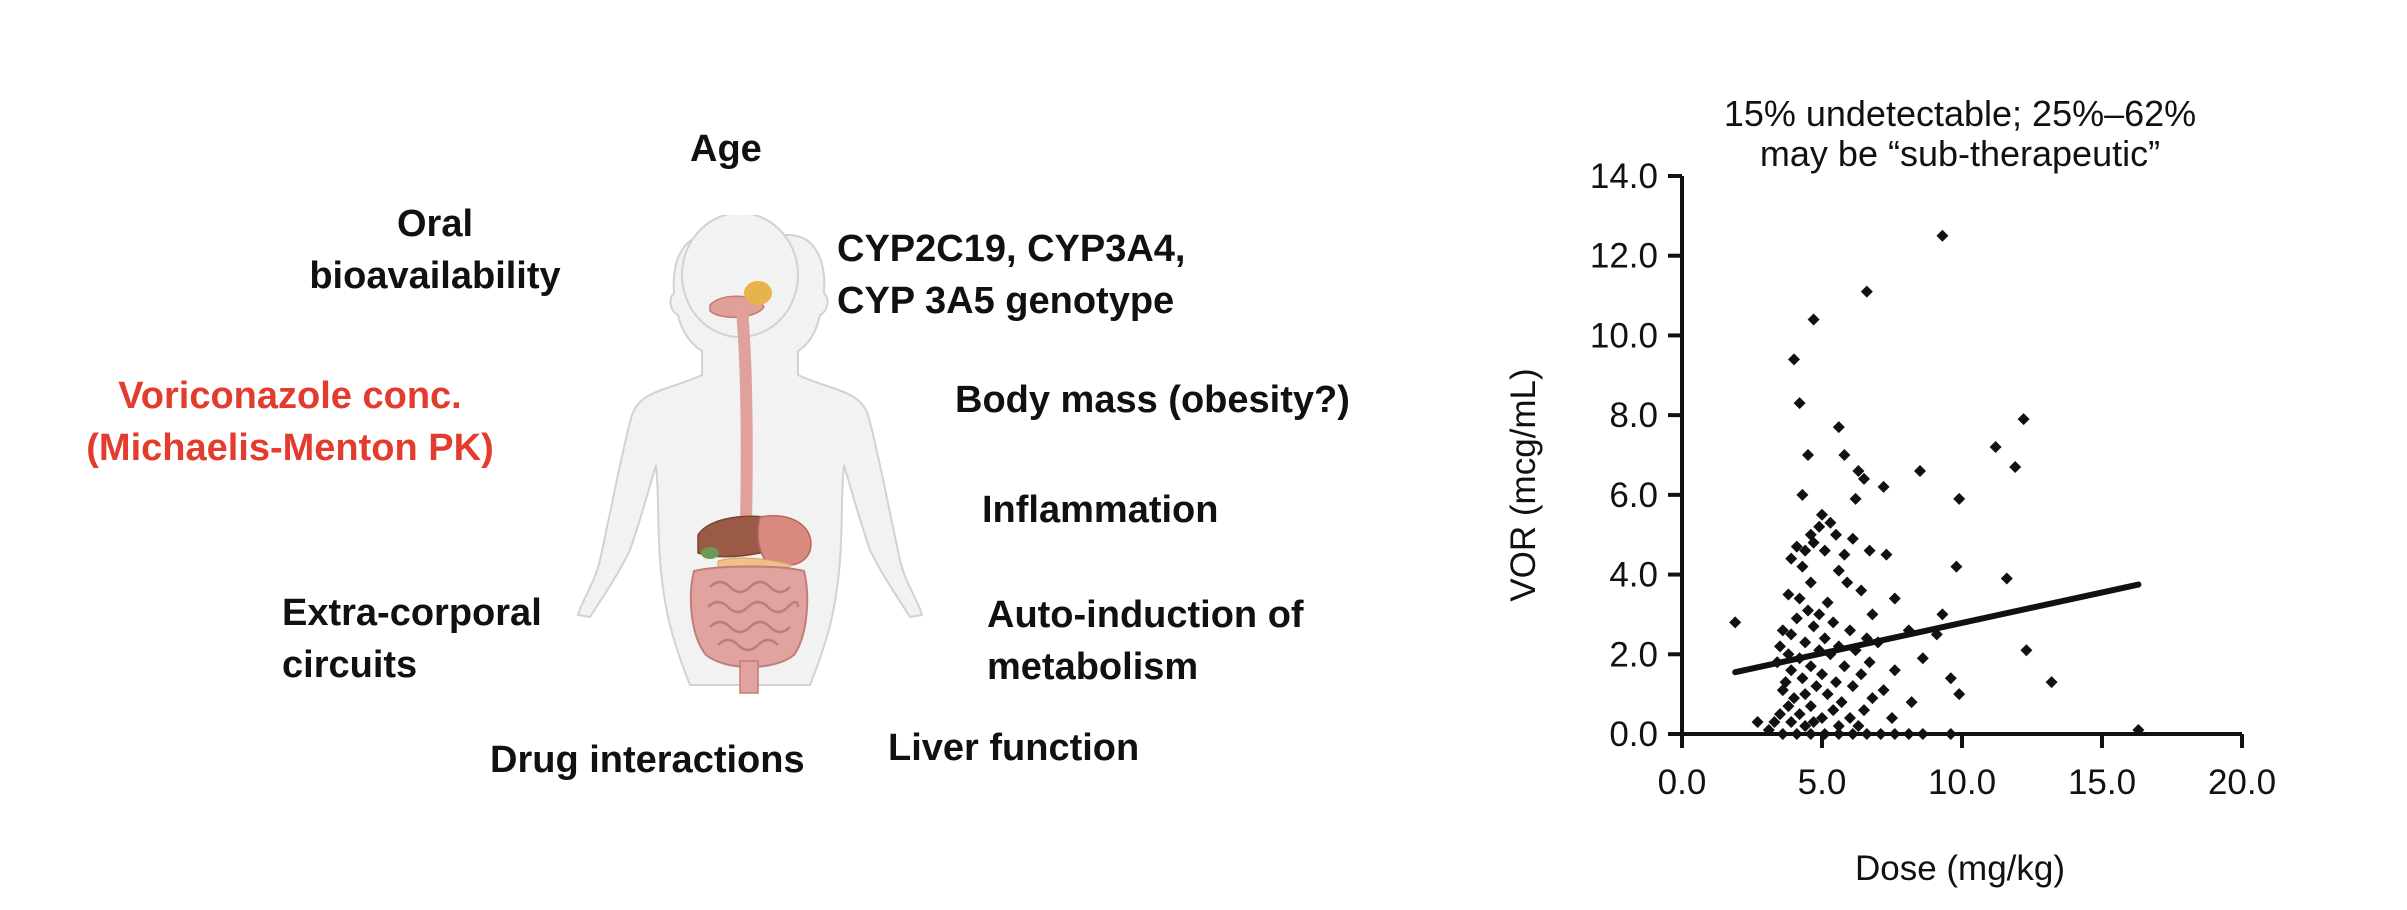 This screenshot has width=2407, height=910. Describe the element at coordinates (1014, 748) in the screenshot. I see `label-liver-function: Liver function` at that location.